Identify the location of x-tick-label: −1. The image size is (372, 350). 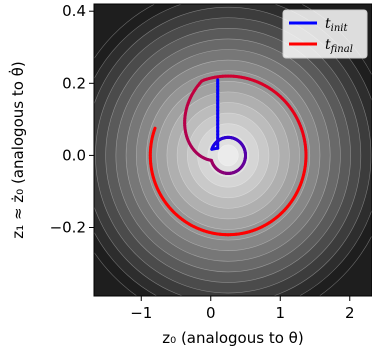
(141, 313).